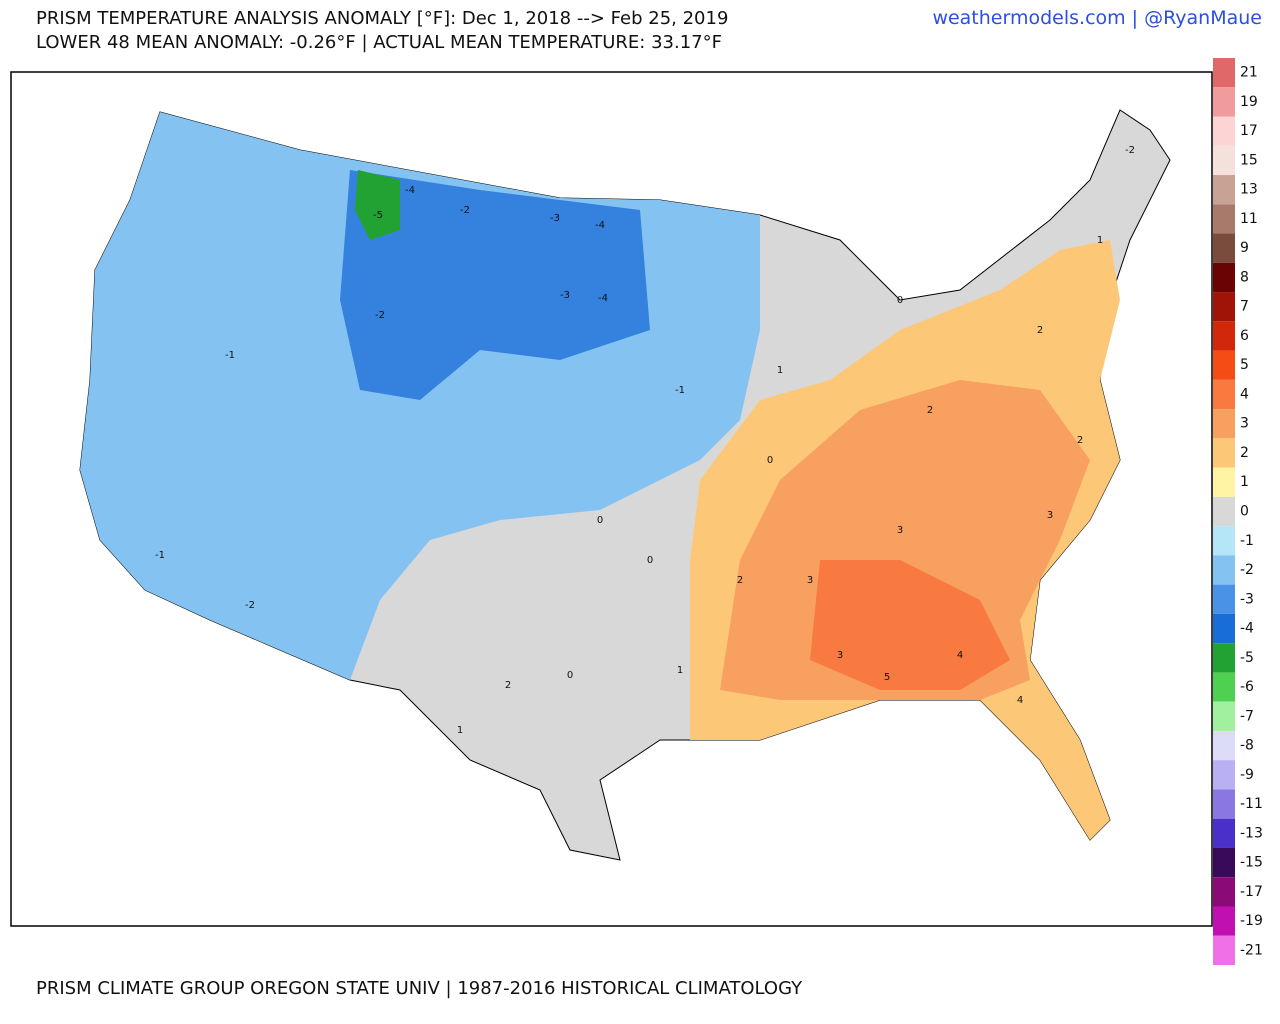  I want to click on legend-label: 1, so click(1244, 482).